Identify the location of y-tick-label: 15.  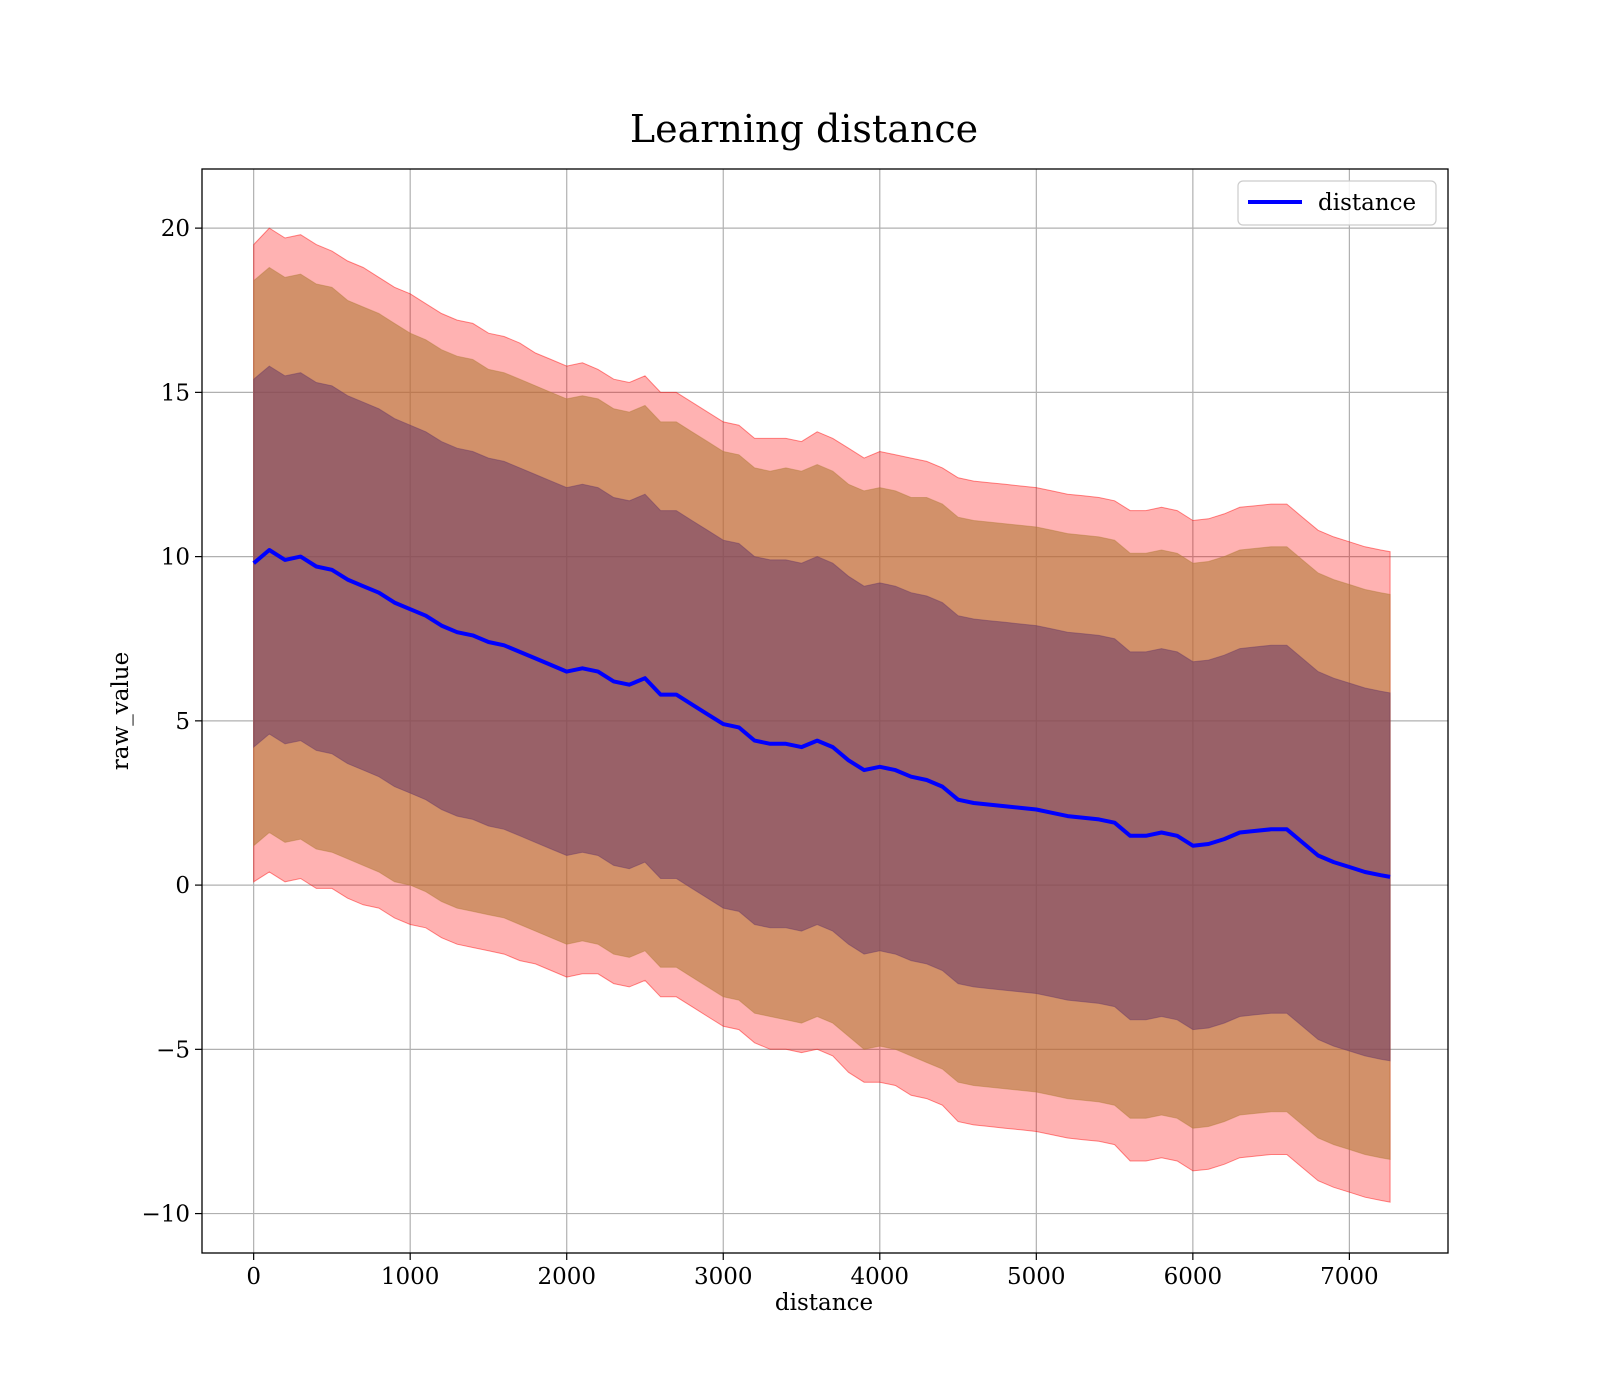
(175, 393).